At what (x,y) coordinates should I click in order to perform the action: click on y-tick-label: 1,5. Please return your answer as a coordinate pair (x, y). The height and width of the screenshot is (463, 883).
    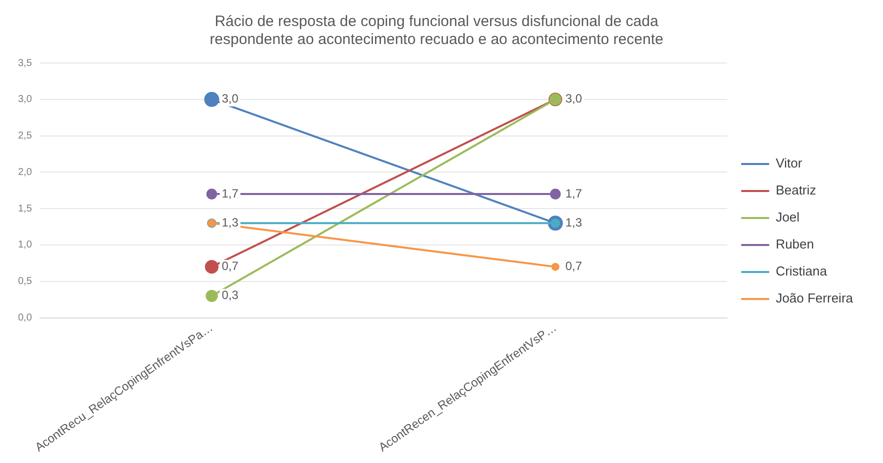
    Looking at the image, I should click on (25, 208).